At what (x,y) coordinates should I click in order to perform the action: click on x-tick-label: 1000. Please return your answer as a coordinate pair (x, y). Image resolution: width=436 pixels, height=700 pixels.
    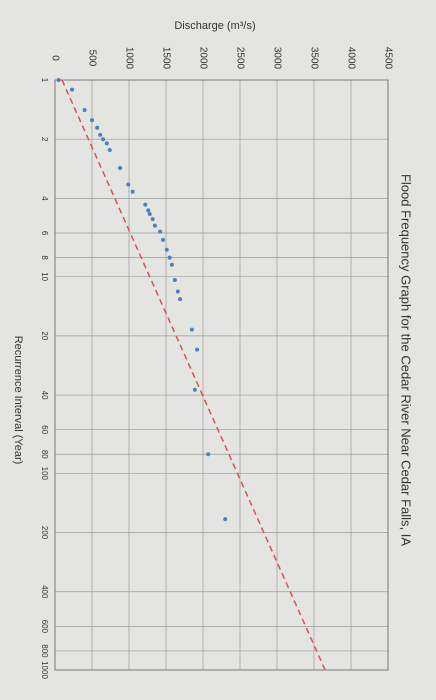
    Looking at the image, I should click on (44, 670).